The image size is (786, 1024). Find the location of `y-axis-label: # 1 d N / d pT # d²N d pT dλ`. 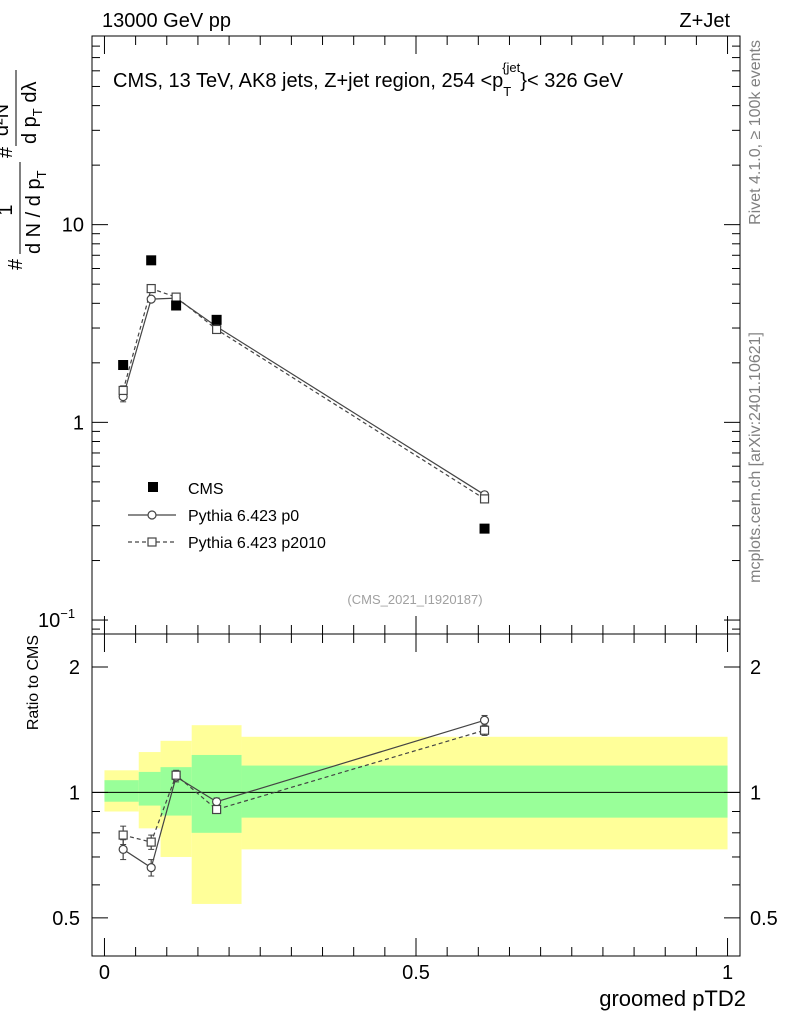

y-axis-label: # 1 d N / d pT # d²N d pT dλ is located at coordinates (24, 170).